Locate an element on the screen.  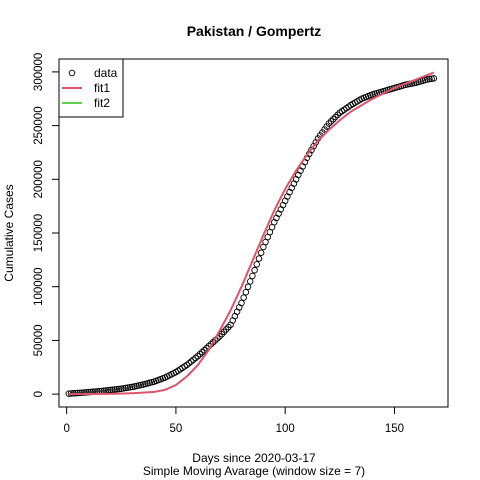
chart-title: Pakistan / Gompertz is located at coordinates (254, 31).